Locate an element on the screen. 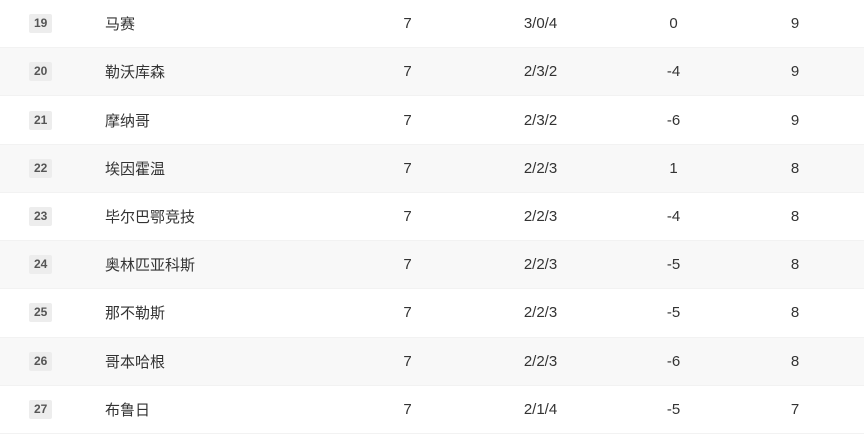 The width and height of the screenshot is (864, 434). goal-difference: 0 is located at coordinates (673, 24).